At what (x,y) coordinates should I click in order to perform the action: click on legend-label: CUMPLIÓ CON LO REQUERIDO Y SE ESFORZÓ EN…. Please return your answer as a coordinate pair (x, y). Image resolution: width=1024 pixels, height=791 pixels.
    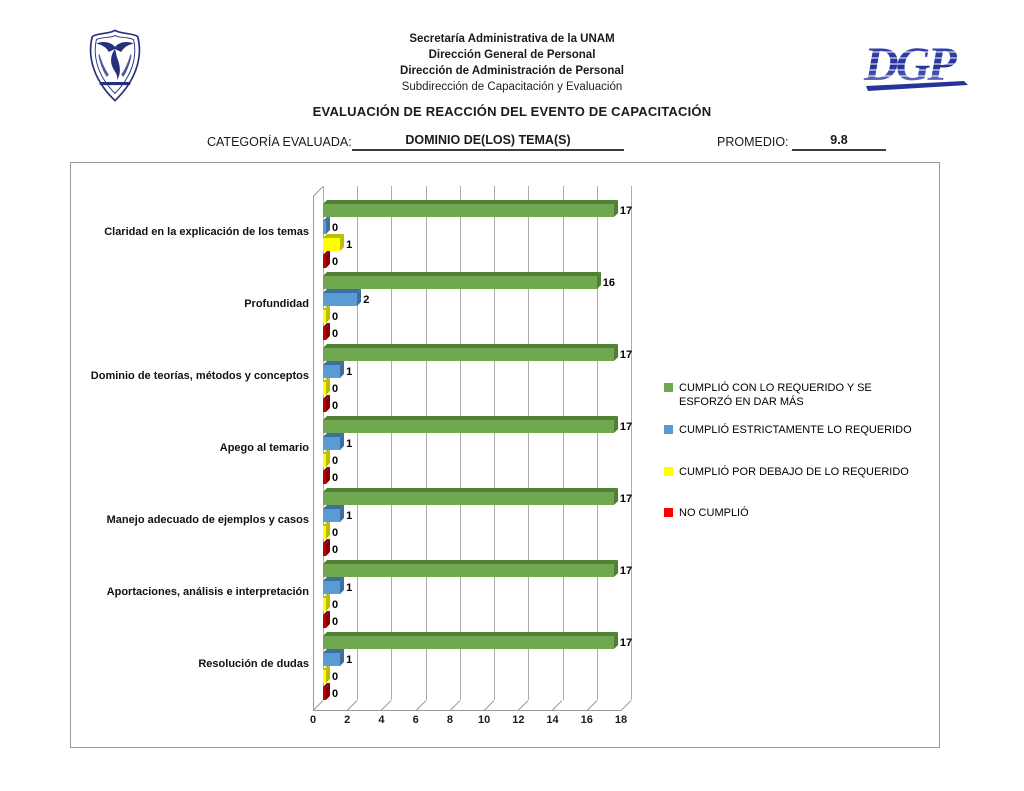
    Looking at the image, I should click on (775, 395).